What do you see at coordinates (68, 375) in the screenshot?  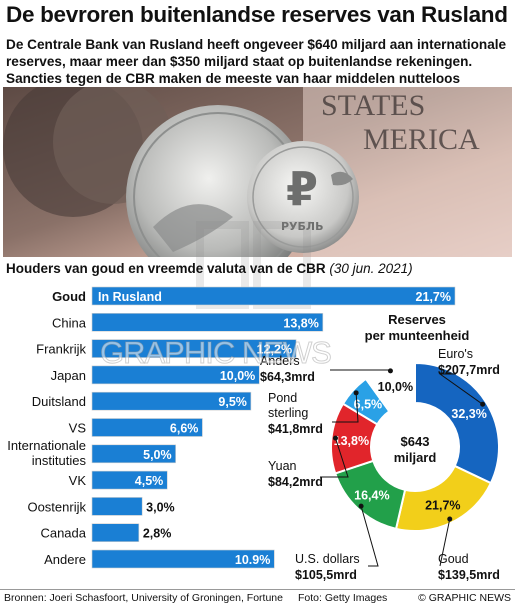 I see `label-japan: Japan` at bounding box center [68, 375].